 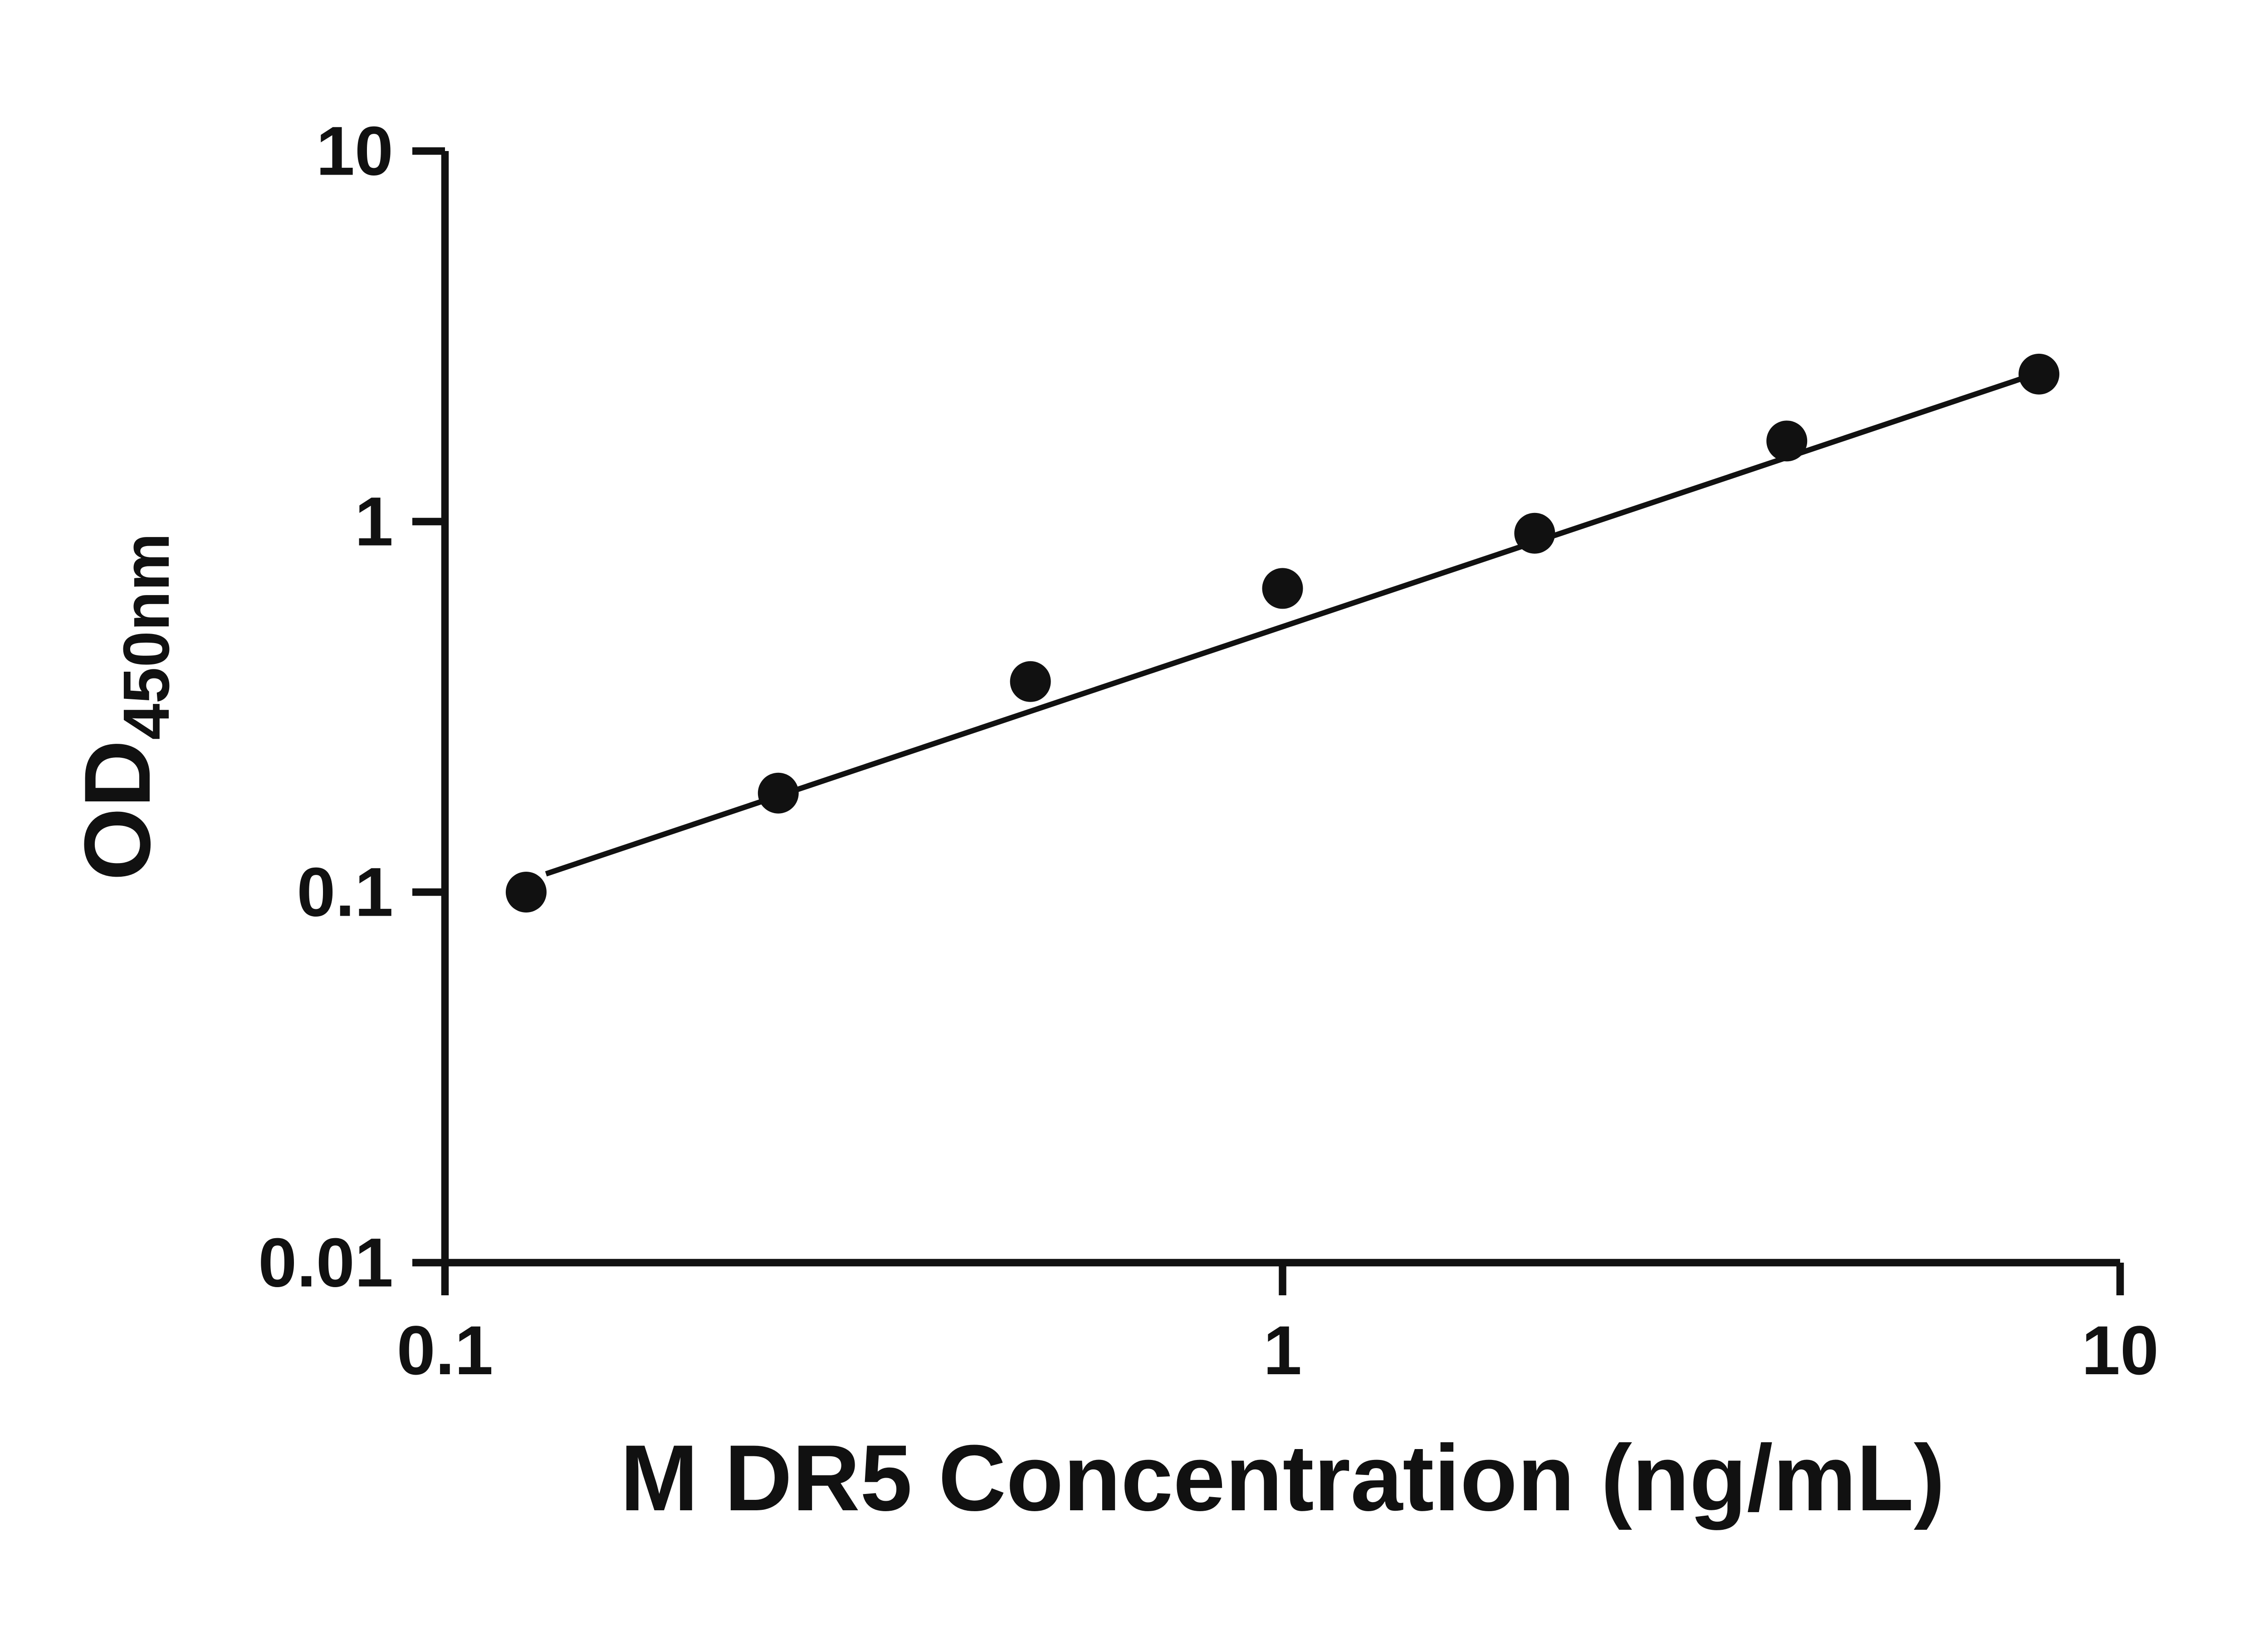 What do you see at coordinates (124, 707) in the screenshot?
I see `y-axis-title: OD450nm` at bounding box center [124, 707].